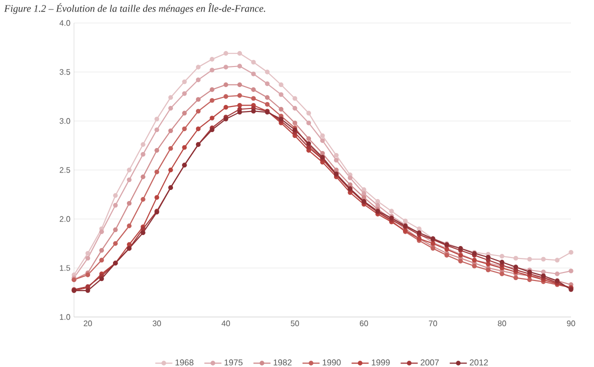  Describe the element at coordinates (283, 362) in the screenshot. I see `legend-label: 1982` at that location.